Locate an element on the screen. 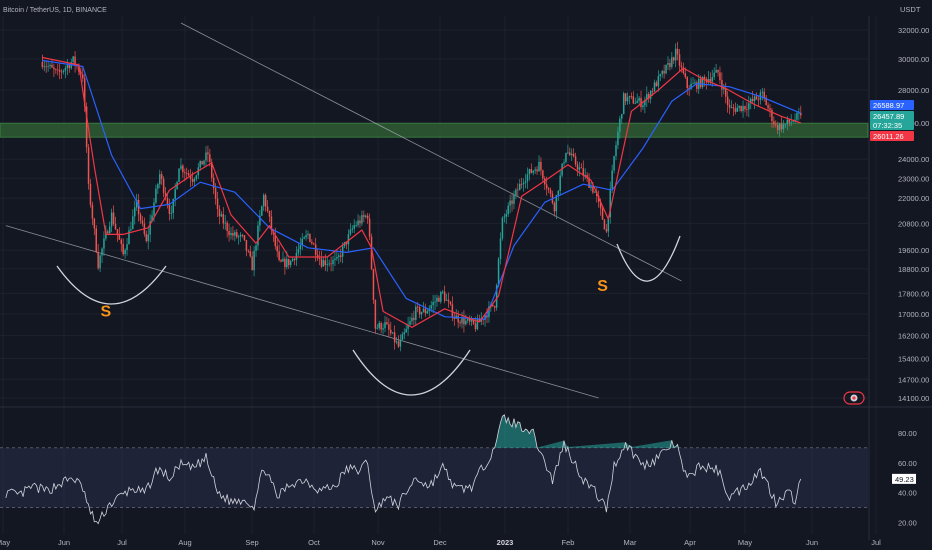 The image size is (932, 550). pattern-label: S is located at coordinates (106, 312).